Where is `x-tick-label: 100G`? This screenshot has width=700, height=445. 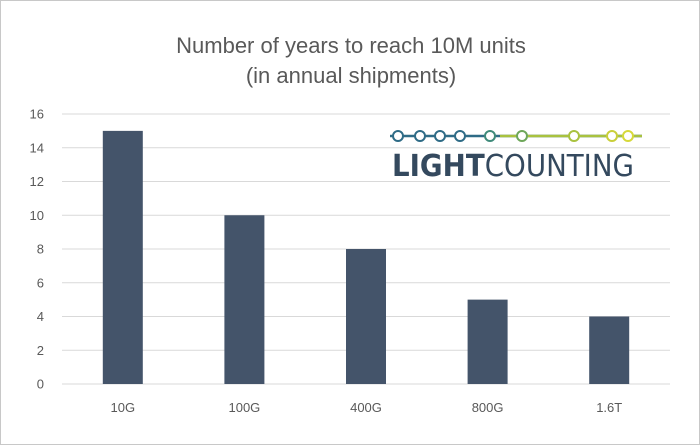
x-tick-label: 100G is located at coordinates (244, 407).